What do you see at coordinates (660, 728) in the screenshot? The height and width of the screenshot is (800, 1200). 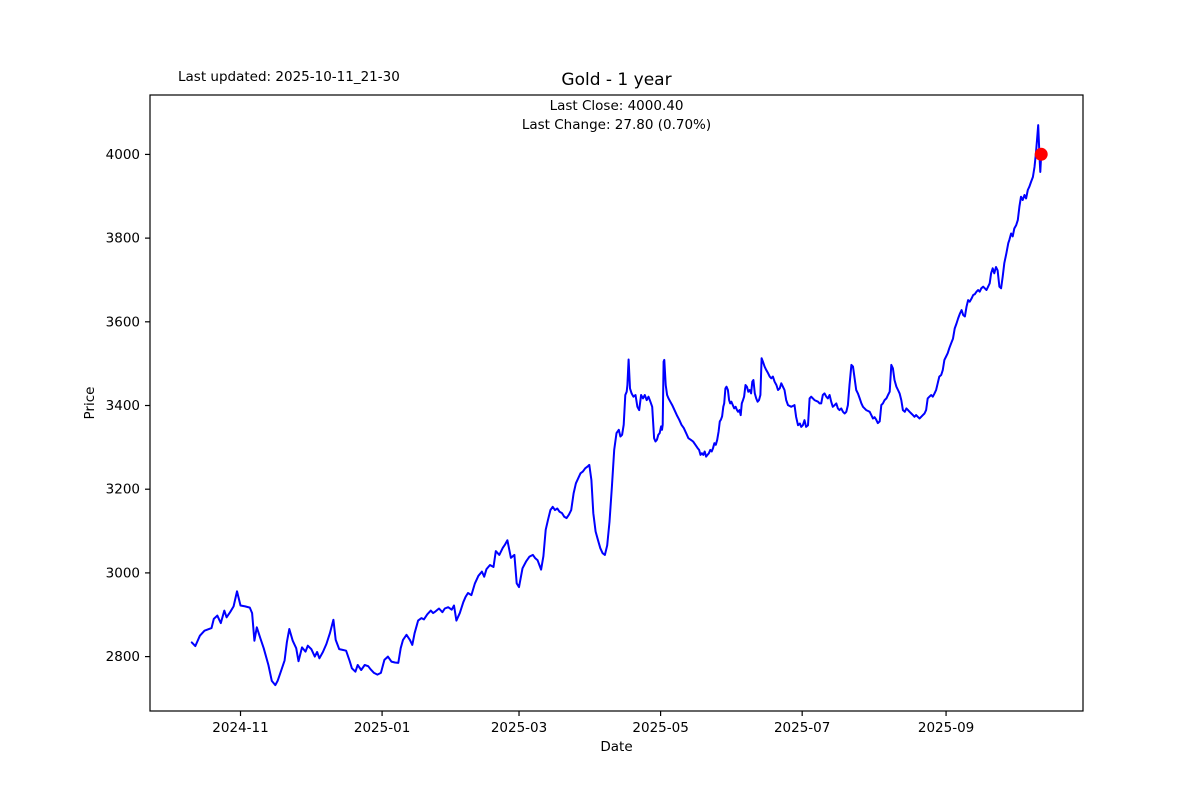 I see `x-tick-label: 2025-05` at bounding box center [660, 728].